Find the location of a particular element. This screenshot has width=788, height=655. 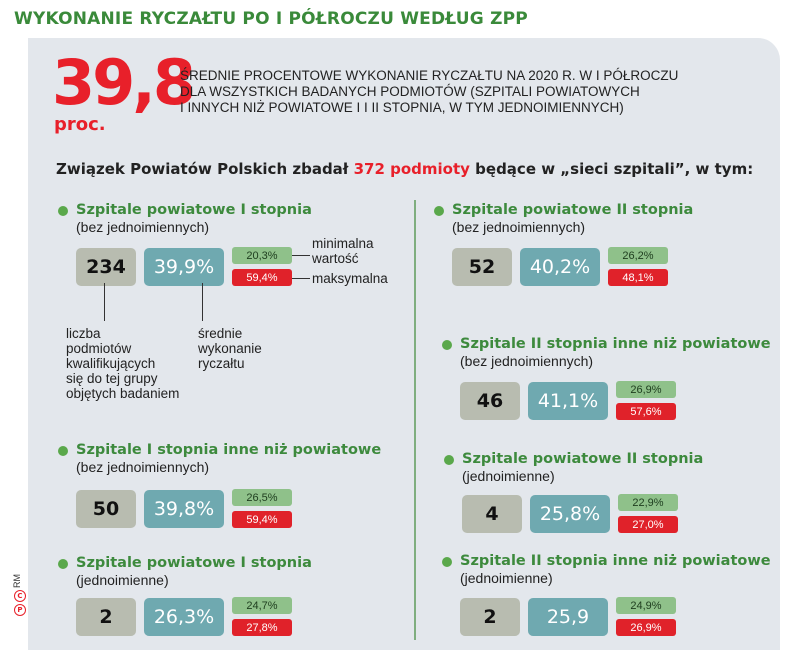

average-value: 41,1% is located at coordinates (568, 401).